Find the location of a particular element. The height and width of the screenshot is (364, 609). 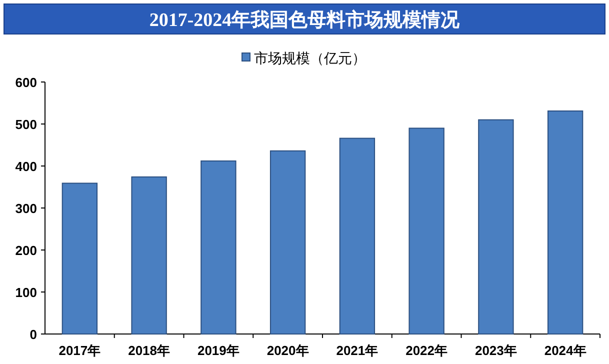

y-tick-label: 200 is located at coordinates (26, 250).